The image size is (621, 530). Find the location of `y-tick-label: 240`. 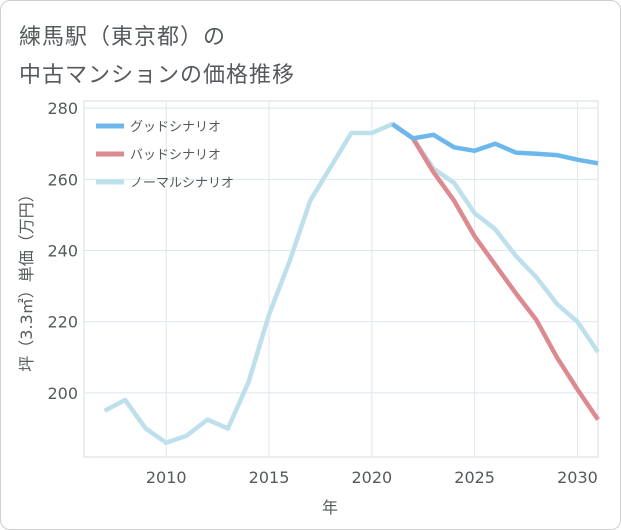

y-tick-label: 240 is located at coordinates (62, 251).